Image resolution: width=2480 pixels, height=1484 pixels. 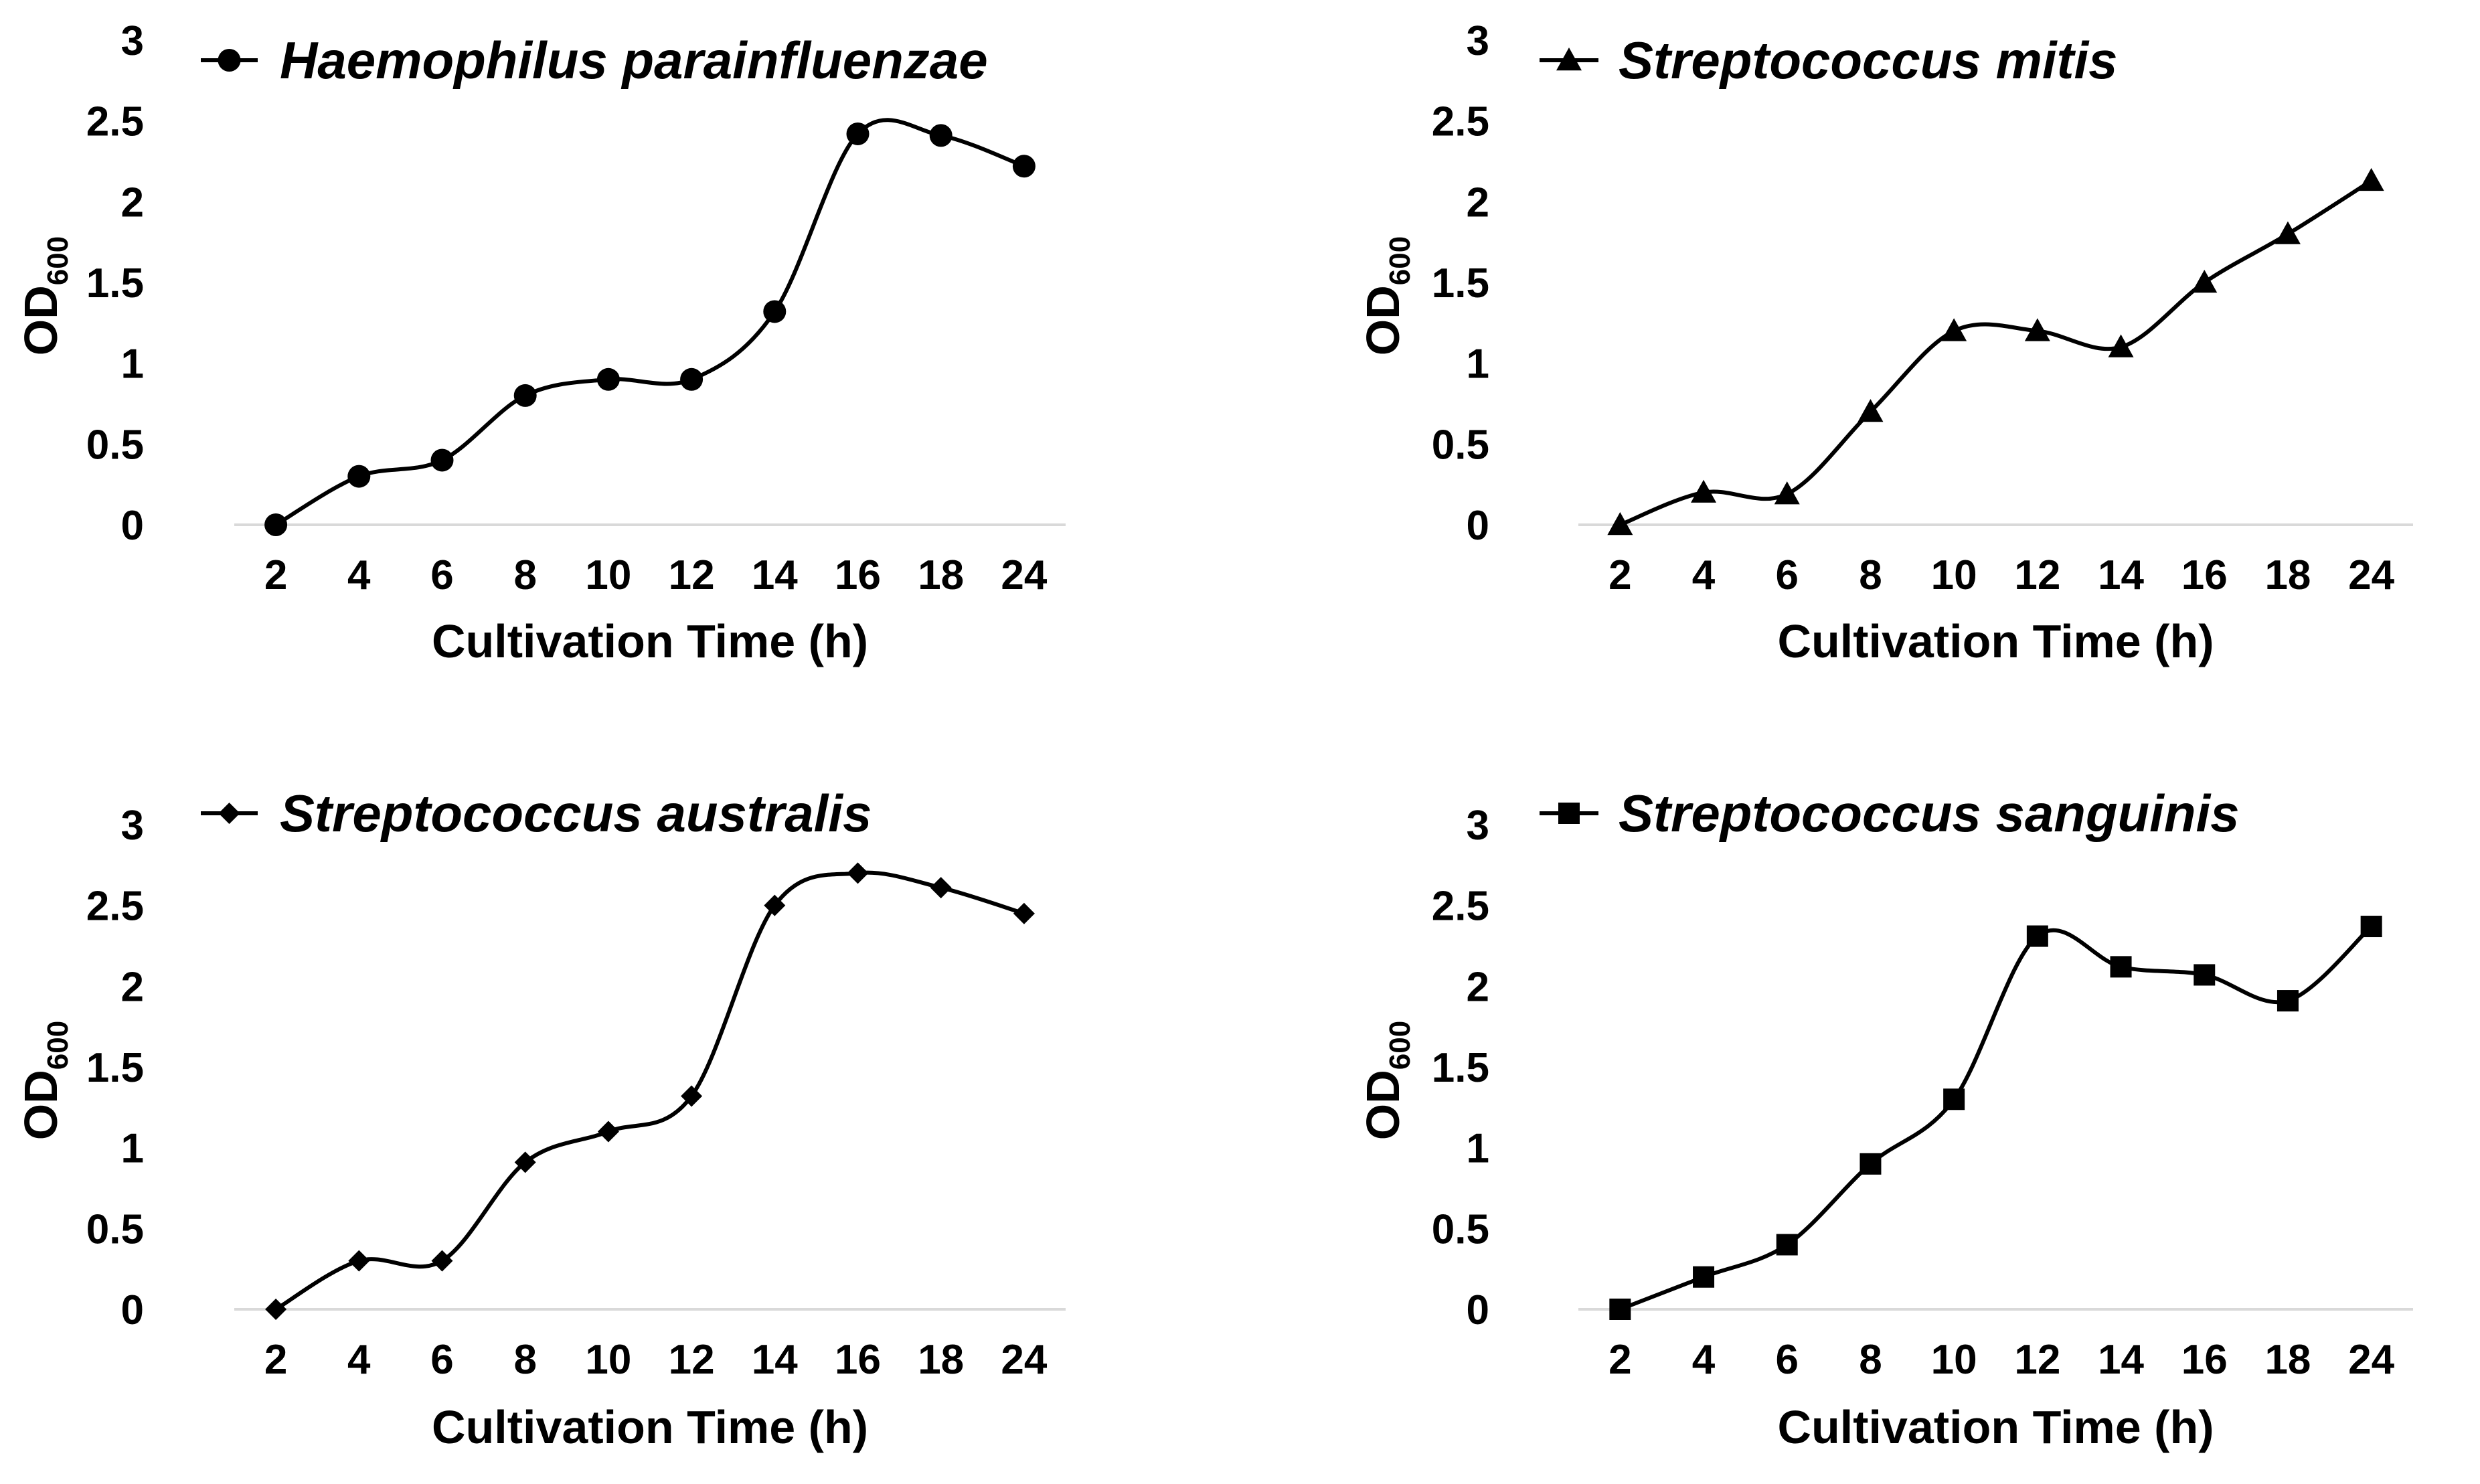 I want to click on legend: Streptococcus mitis, so click(x=1829, y=60).